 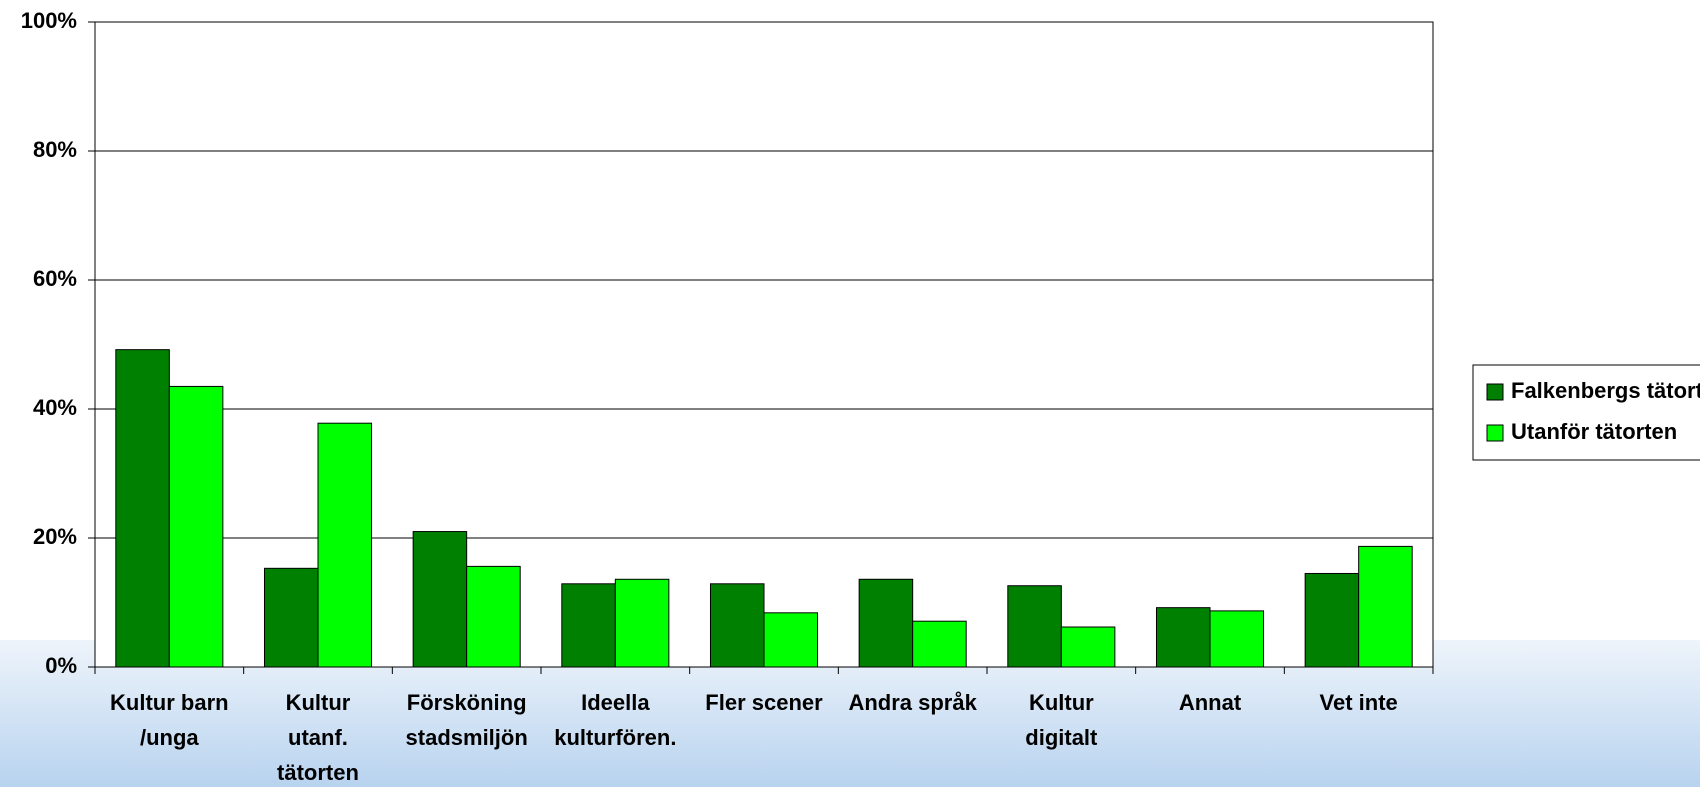 What do you see at coordinates (49, 20) in the screenshot?
I see `y-tick-label: 100%` at bounding box center [49, 20].